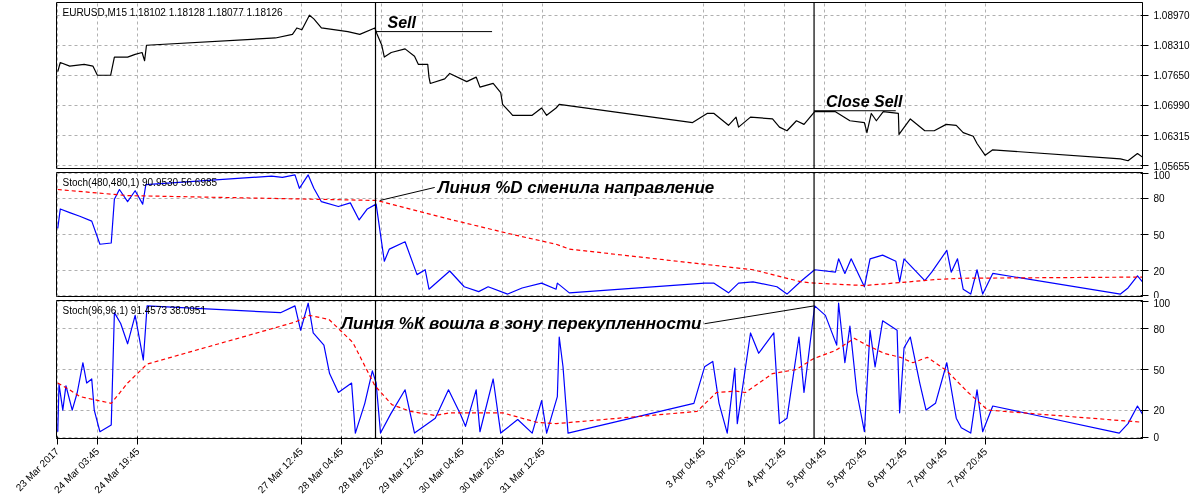 Image resolution: width=1192 pixels, height=501 pixels. What do you see at coordinates (1162, 175) in the screenshot?
I see `y-tick-label: 100` at bounding box center [1162, 175].